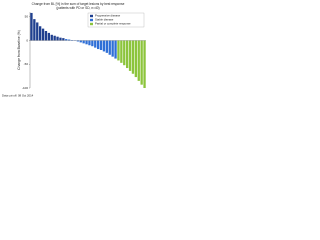 This screenshot has width=320, height=240. What do you see at coordinates (19, 50) in the screenshot?
I see `y-axis-label: Change from Baseline (%)` at bounding box center [19, 50].